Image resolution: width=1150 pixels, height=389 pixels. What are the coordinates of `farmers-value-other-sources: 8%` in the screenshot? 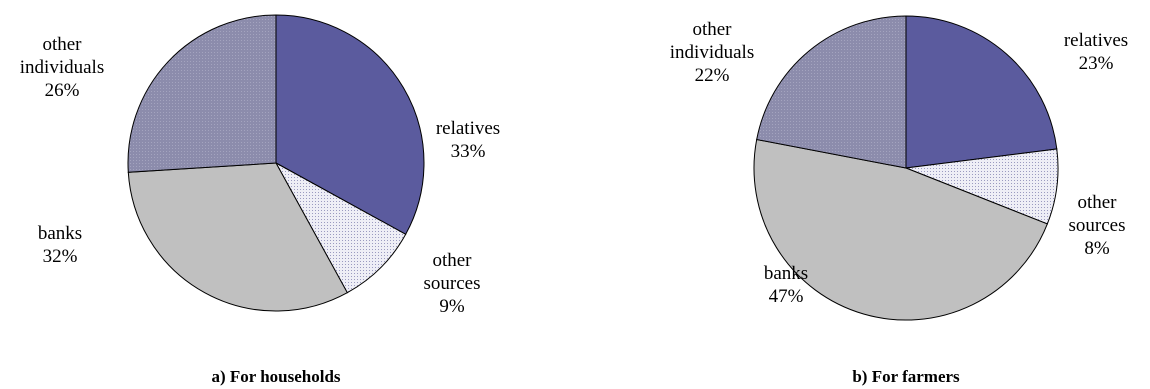 It's located at (1097, 248).